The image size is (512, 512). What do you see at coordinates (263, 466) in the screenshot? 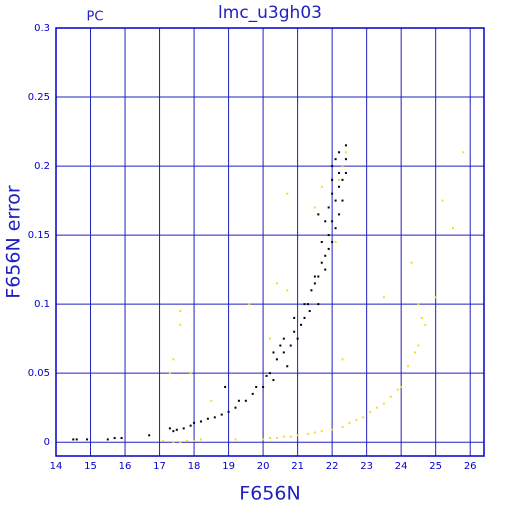
I see `x-tick-label: 20` at bounding box center [263, 466].